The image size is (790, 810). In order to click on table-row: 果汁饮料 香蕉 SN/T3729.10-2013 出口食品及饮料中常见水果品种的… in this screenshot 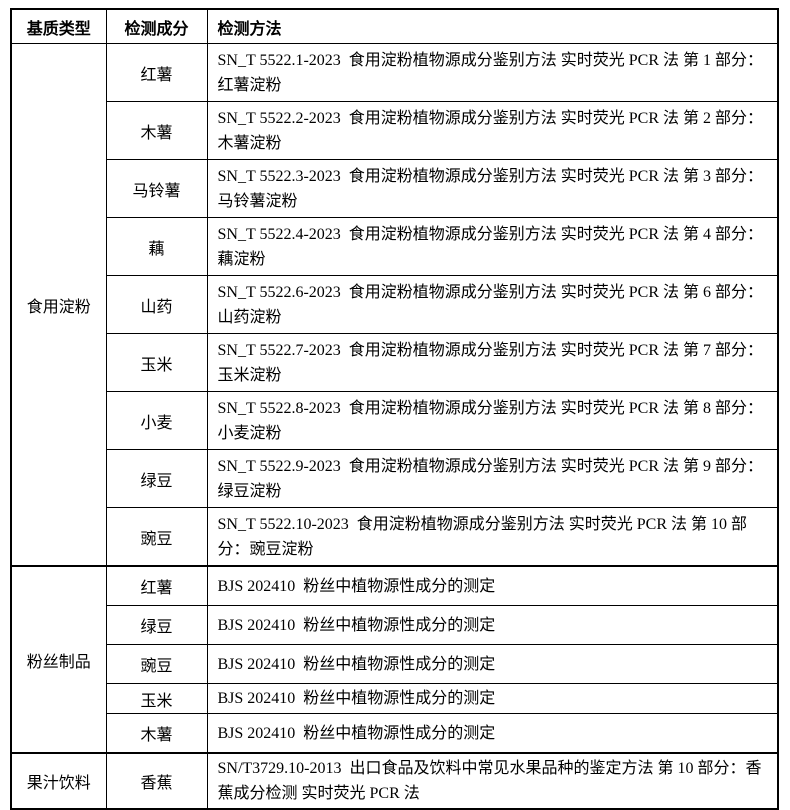, I will do `click(394, 781)`.